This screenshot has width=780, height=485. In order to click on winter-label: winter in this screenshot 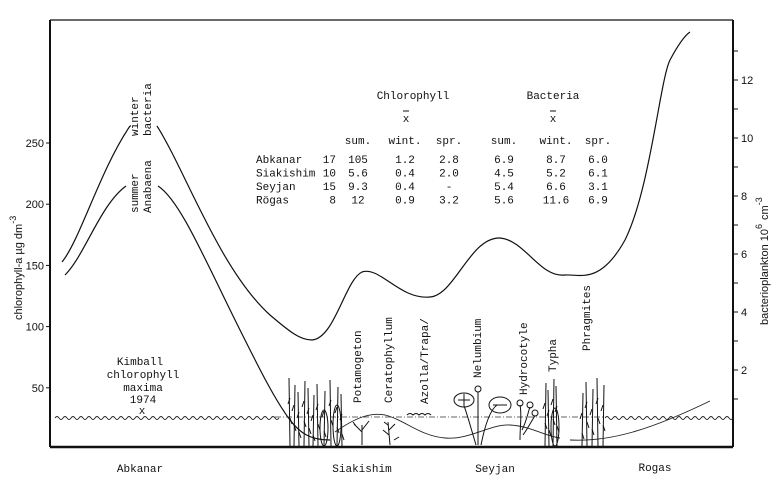, I will do `click(136, 116)`.